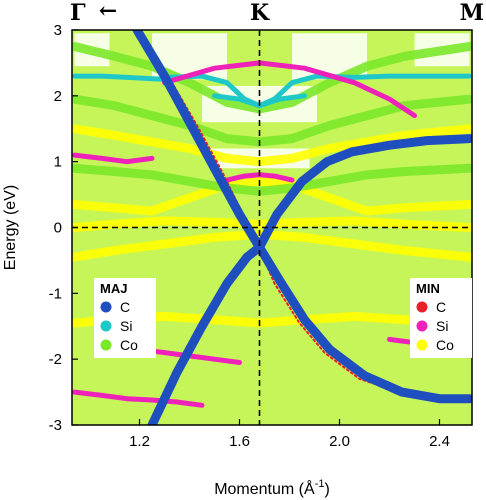 The image size is (486, 500). What do you see at coordinates (428, 288) in the screenshot?
I see `legend-title: MIN` at bounding box center [428, 288].